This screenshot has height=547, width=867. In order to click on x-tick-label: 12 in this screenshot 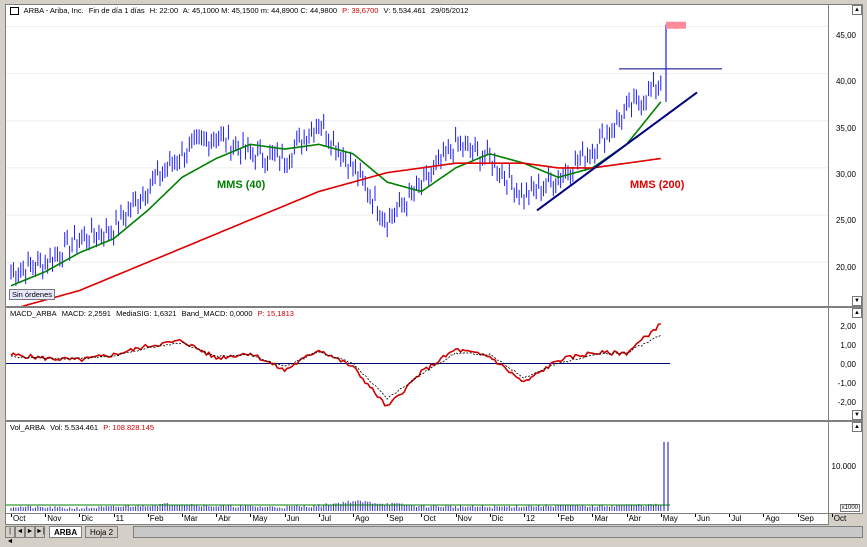, I will do `click(530, 518)`.